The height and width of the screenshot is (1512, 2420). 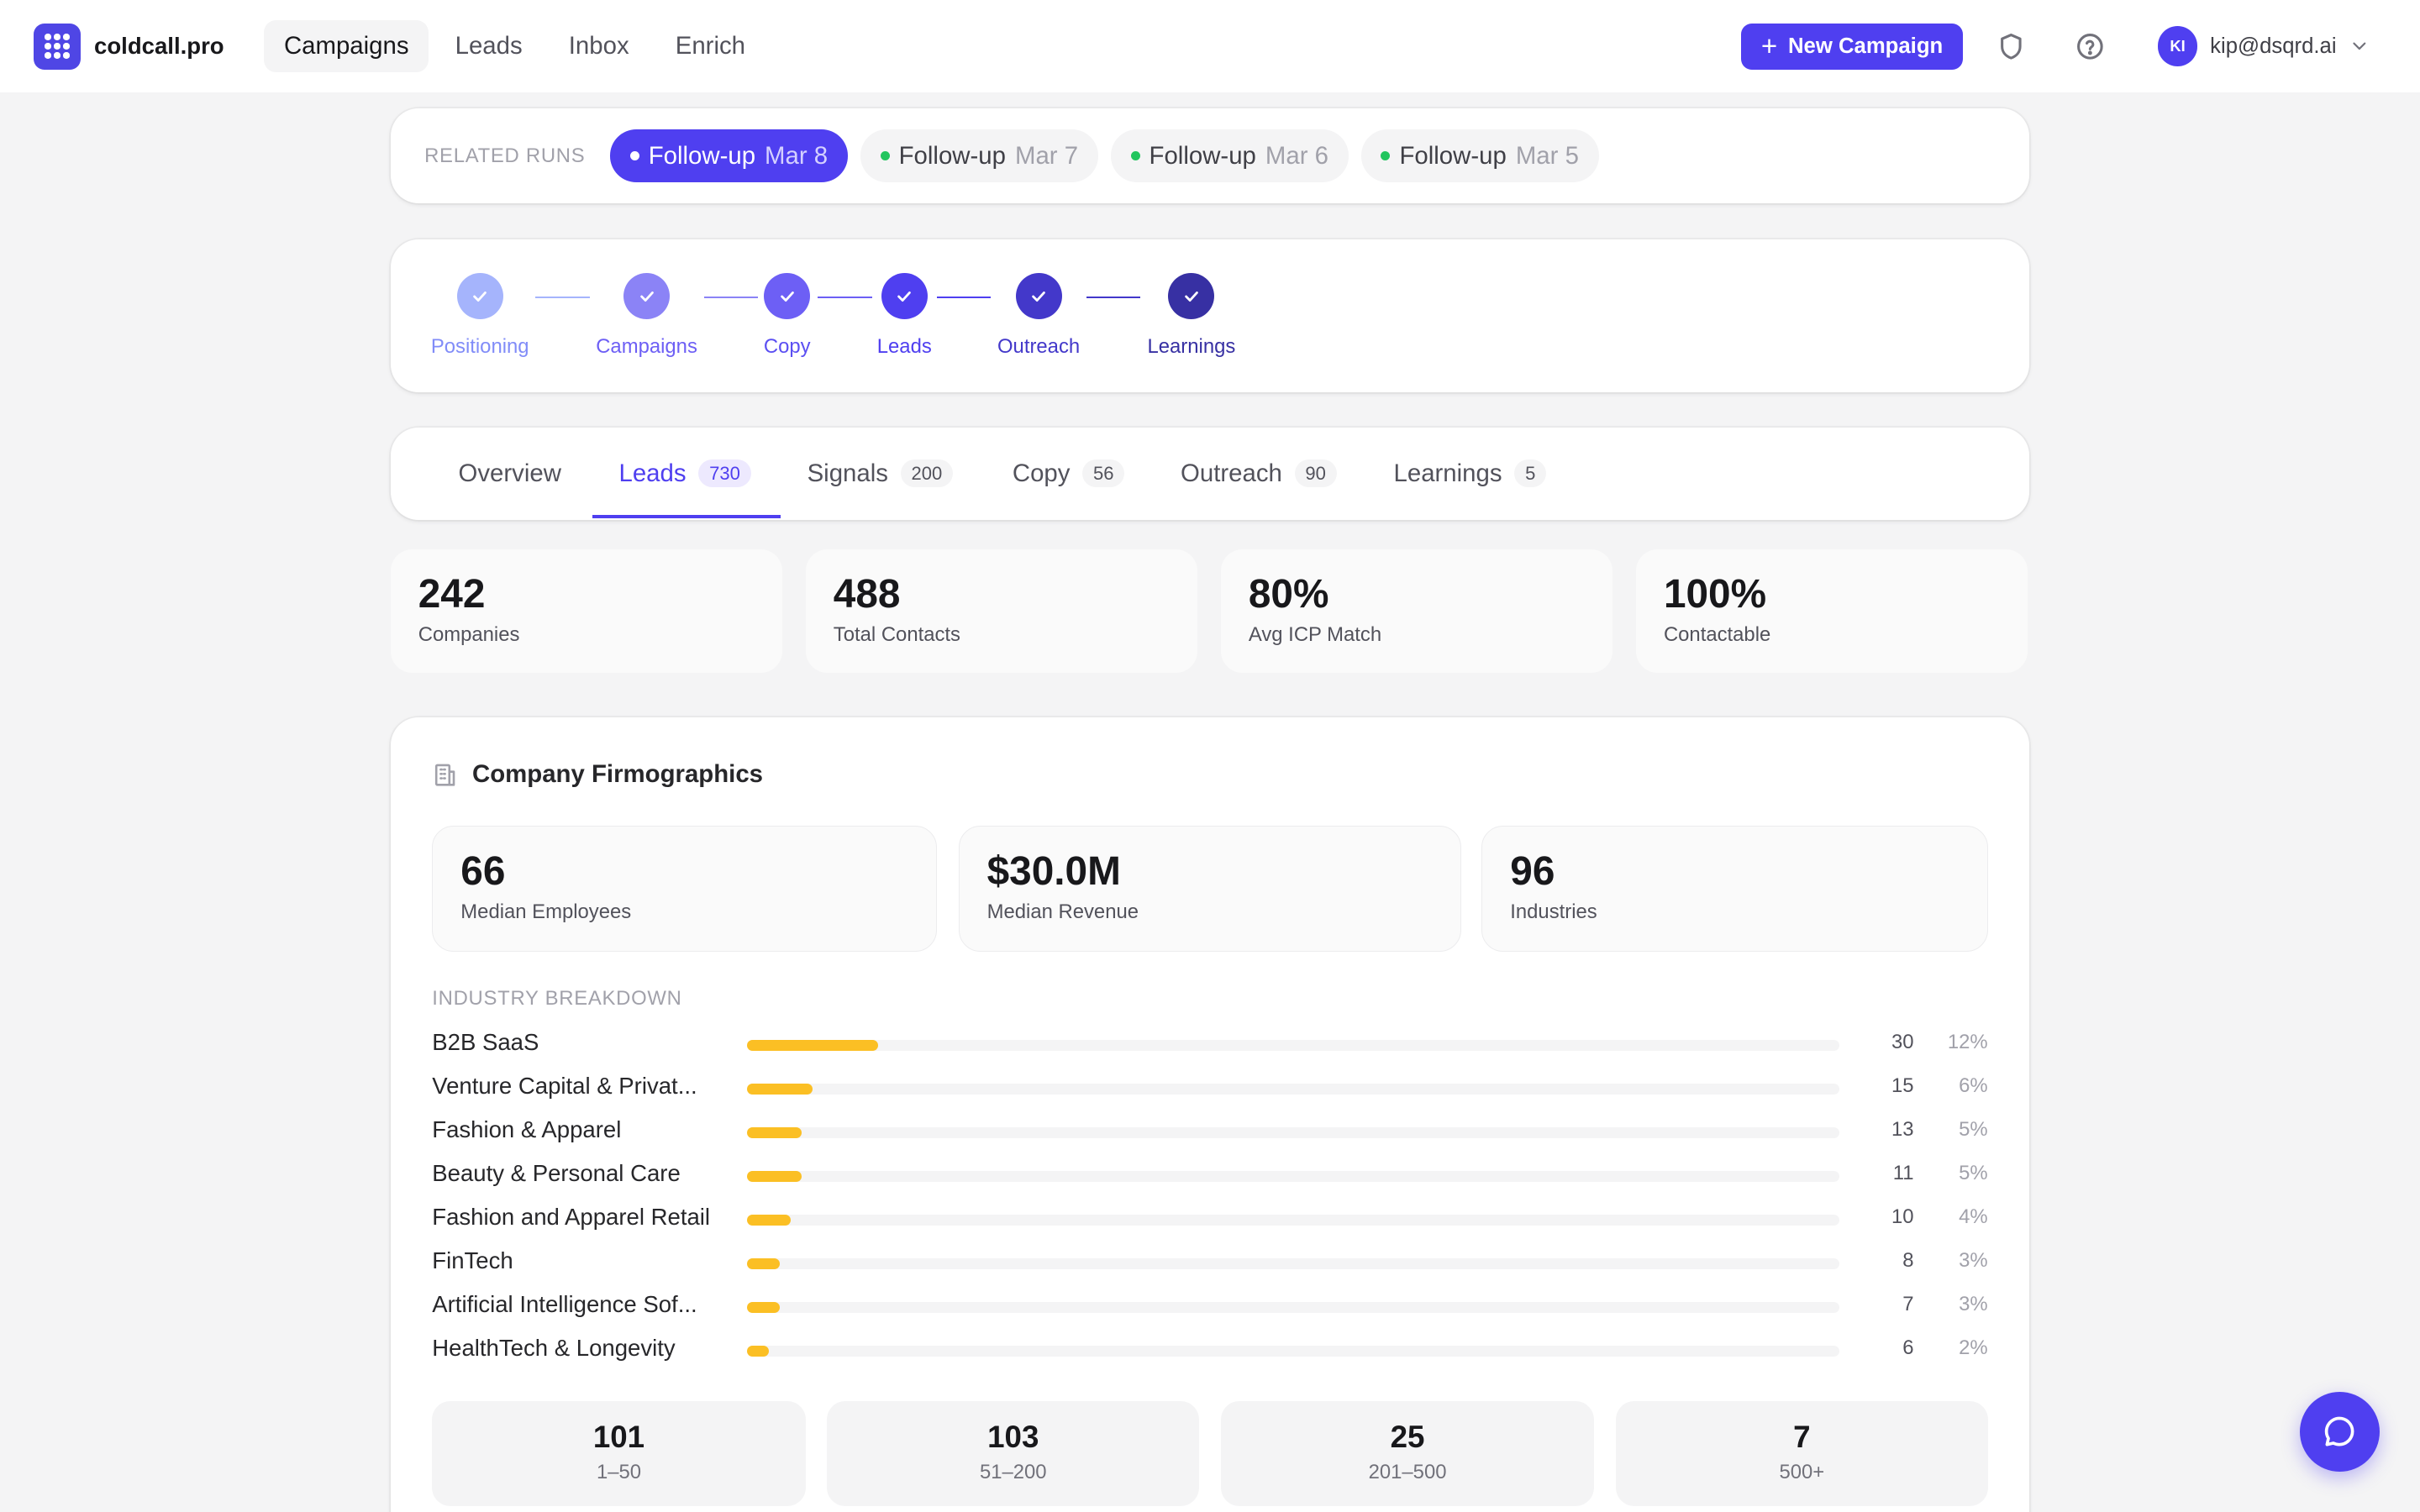 I want to click on grid-dots-icon, so click(x=58, y=46).